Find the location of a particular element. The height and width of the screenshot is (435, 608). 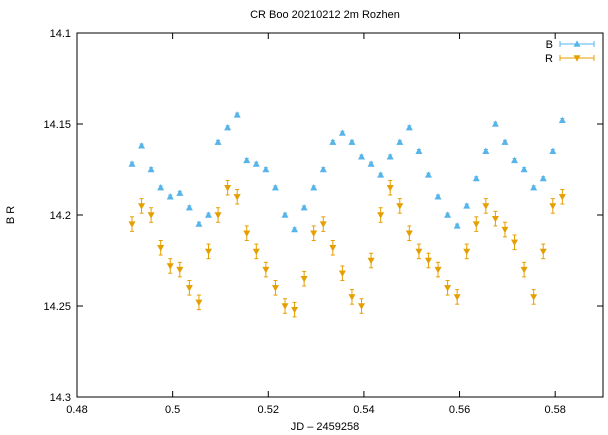

x-tick-label: 0.58 is located at coordinates (554, 410).